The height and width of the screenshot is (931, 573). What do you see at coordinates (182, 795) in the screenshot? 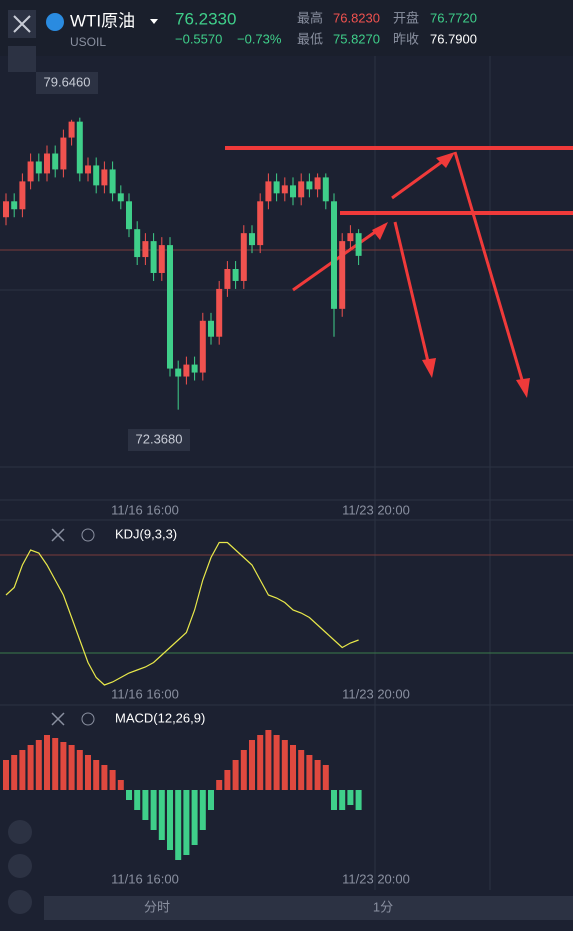
I see `macd` at bounding box center [182, 795].